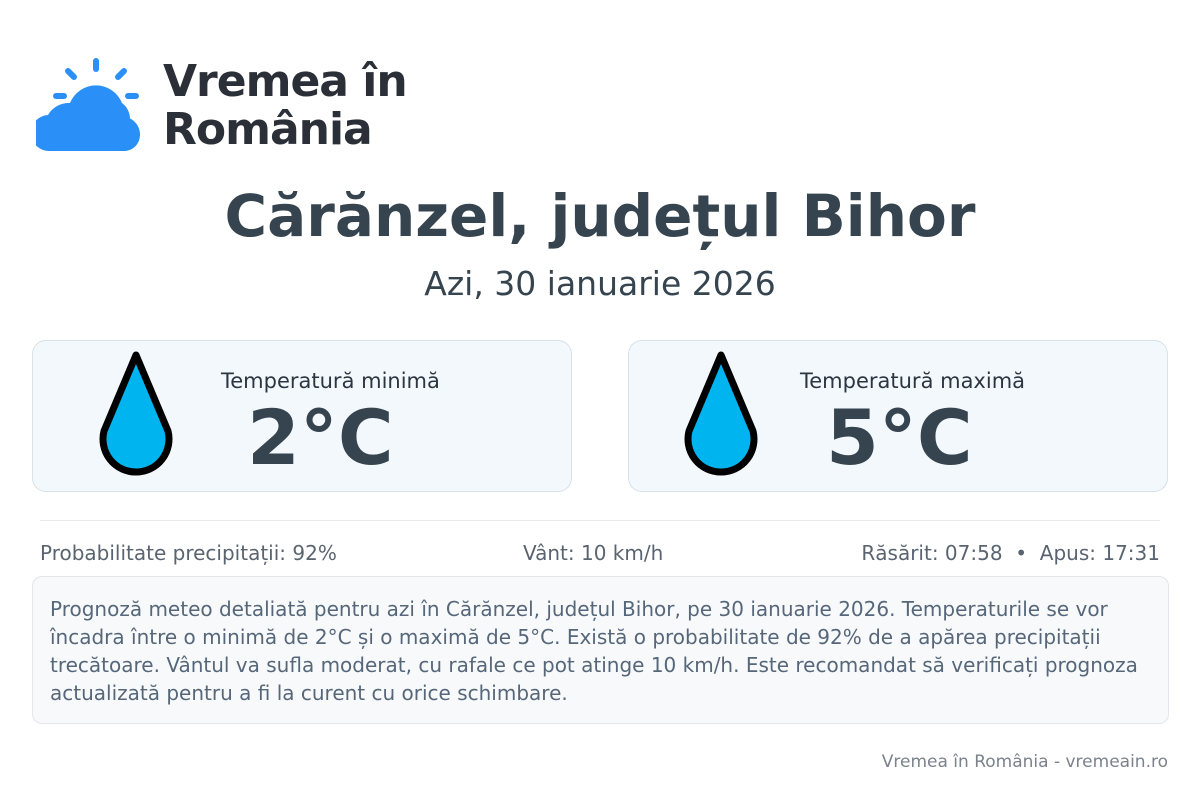 This screenshot has height=800, width=1200. What do you see at coordinates (1010, 553) in the screenshot?
I see `sun-stat: Răsărit: 07:58 • Apus: 17:31` at bounding box center [1010, 553].